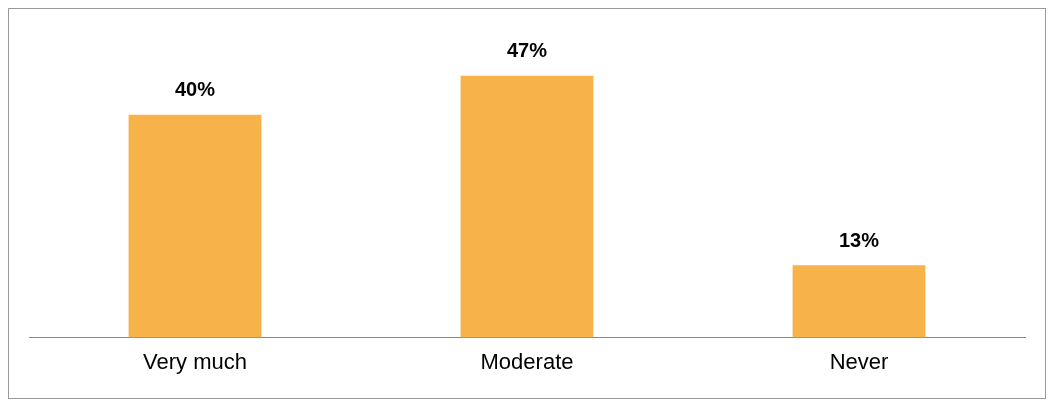 The image size is (1054, 407). What do you see at coordinates (859, 361) in the screenshot?
I see `x-tick-label: Never` at bounding box center [859, 361].